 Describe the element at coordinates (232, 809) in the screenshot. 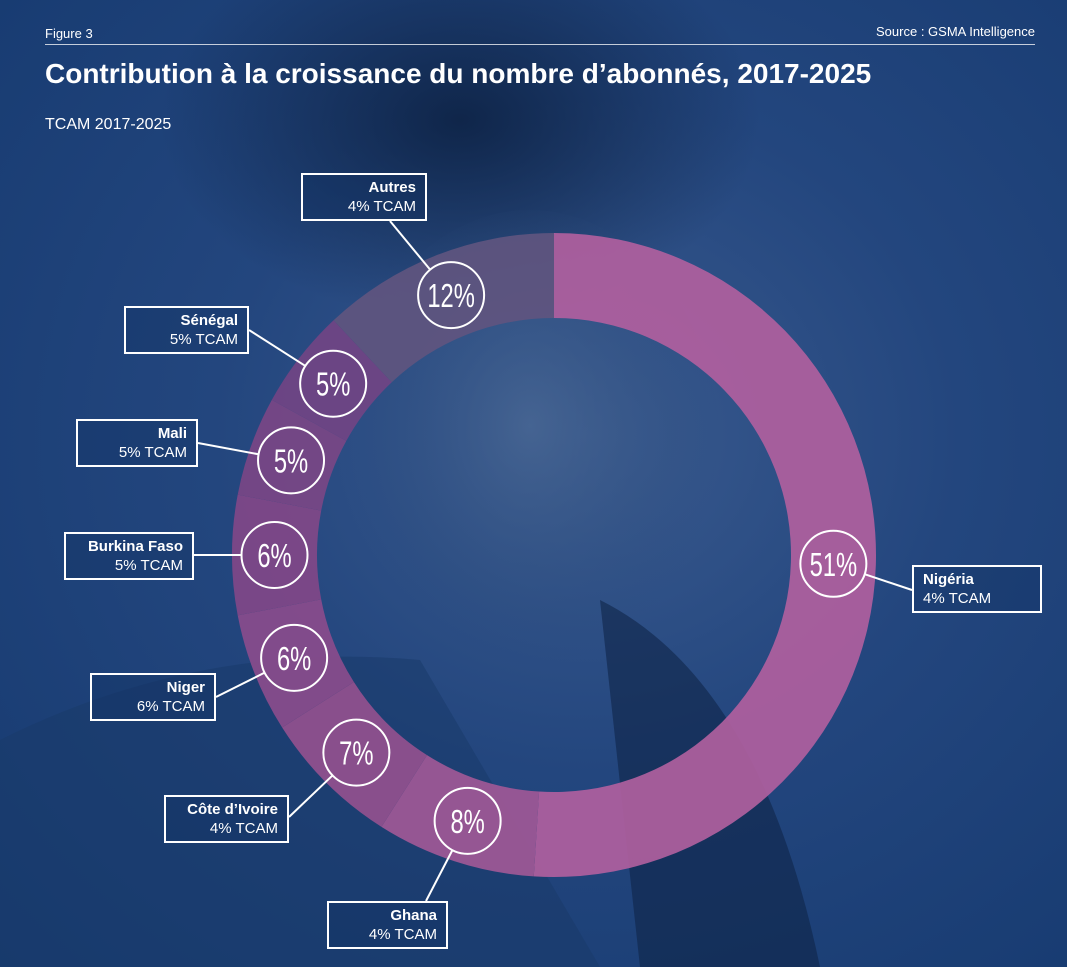

I see `label-name-cote-d-ivoire: Côte d’Ivoire` at that location.